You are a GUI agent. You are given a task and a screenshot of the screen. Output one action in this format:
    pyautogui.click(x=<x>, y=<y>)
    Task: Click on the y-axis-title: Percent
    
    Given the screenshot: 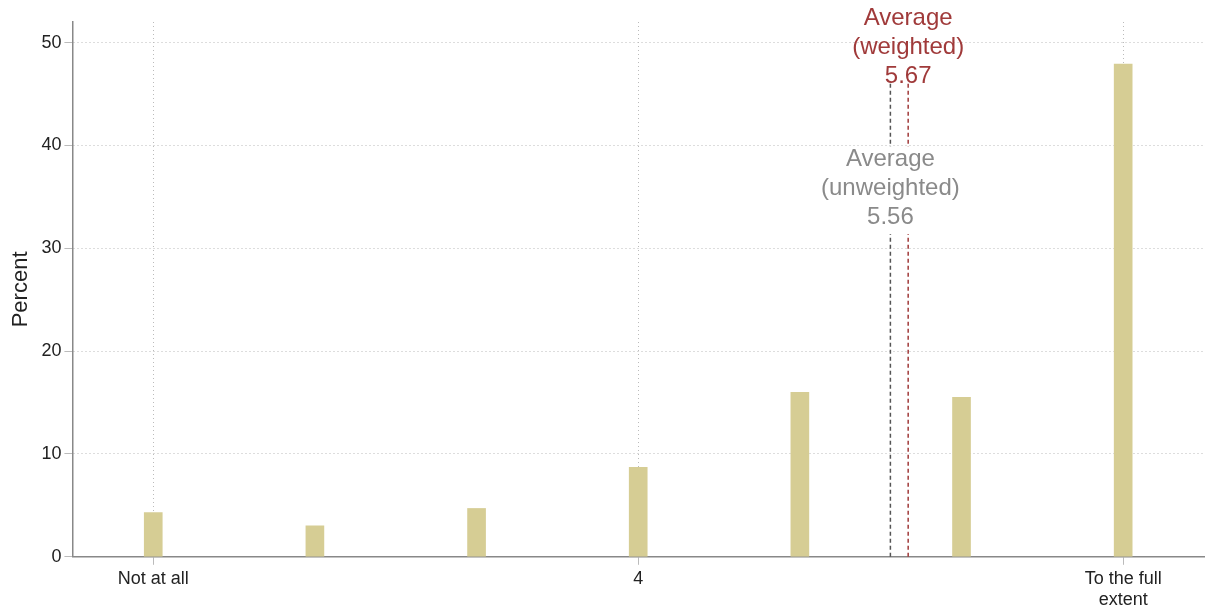 What is the action you would take?
    pyautogui.click(x=20, y=289)
    